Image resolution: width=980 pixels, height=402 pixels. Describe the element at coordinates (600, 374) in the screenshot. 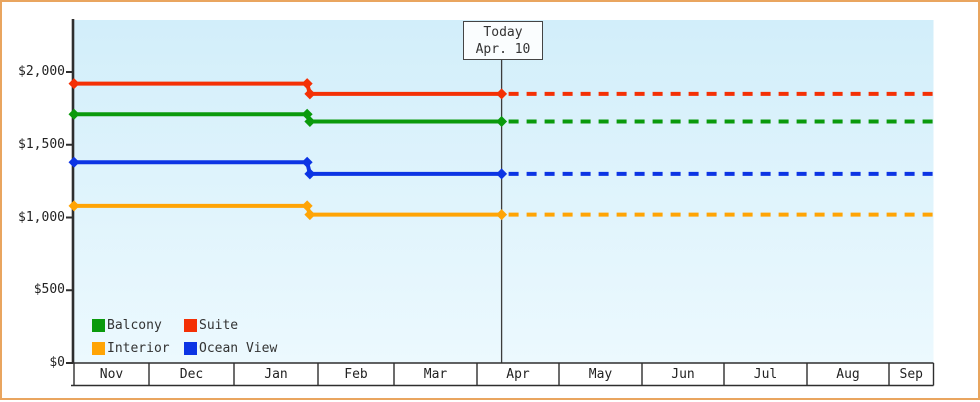

I see `month-label-may: May` at that location.